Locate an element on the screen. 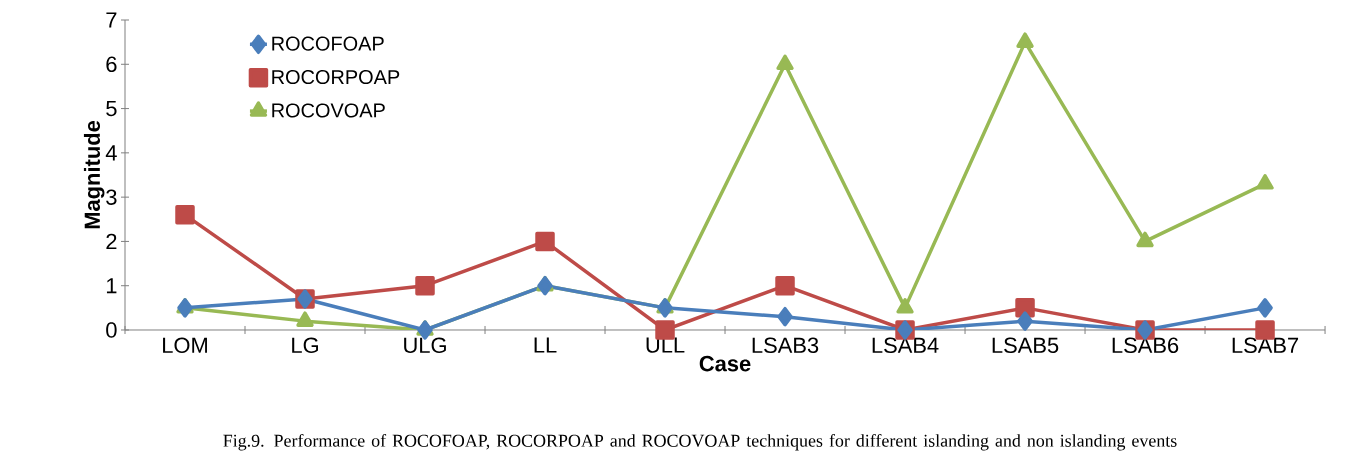 The width and height of the screenshot is (1362, 456). x-tick-label: ULG is located at coordinates (425, 345).